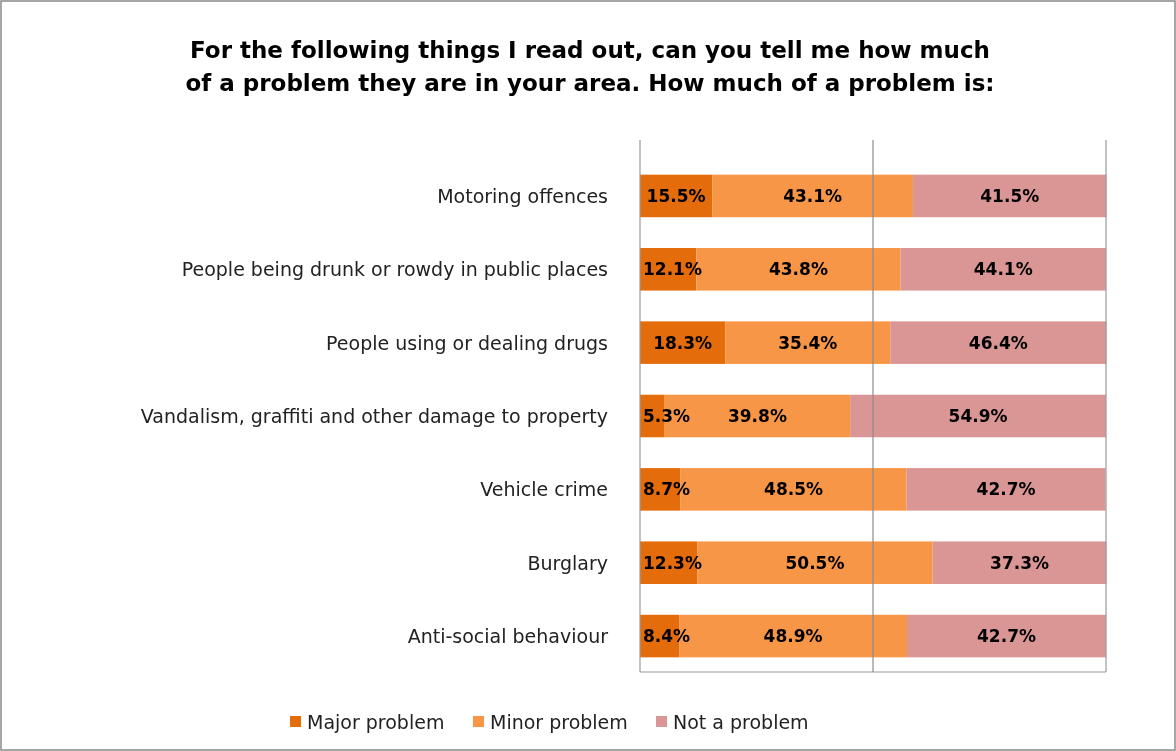 The width and height of the screenshot is (1176, 751). What do you see at coordinates (394, 269) in the screenshot?
I see `y-tick-label: People being drunk or rowdy in public places` at bounding box center [394, 269].